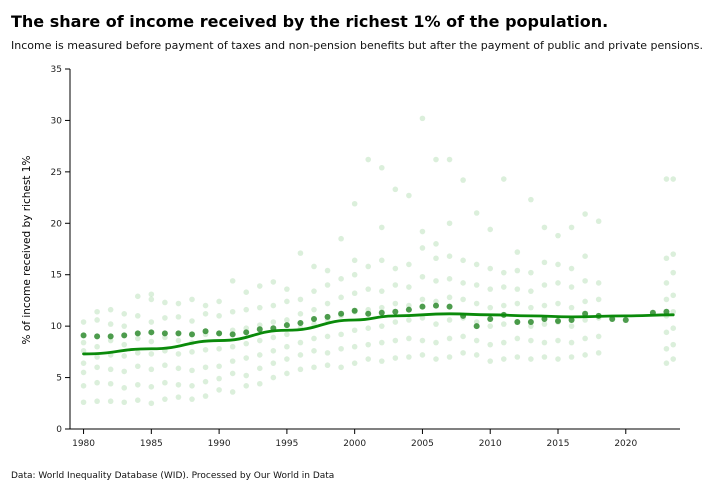 Image resolution: width=710 pixels, height=500 pixels. I want to click on y-tick-label: 5, so click(59, 379).